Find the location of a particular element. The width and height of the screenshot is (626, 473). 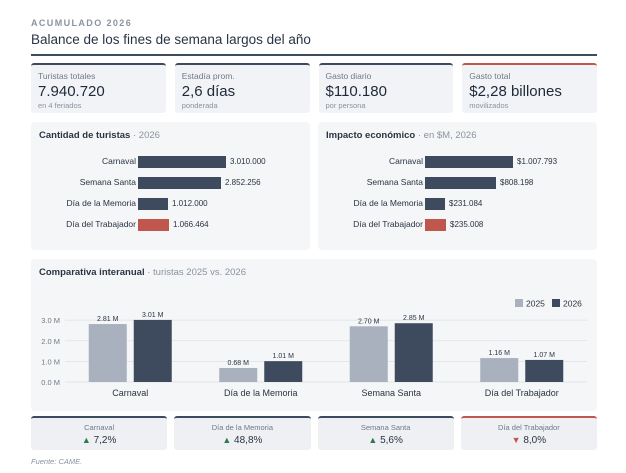

kpi-value: $2,28 billones is located at coordinates (515, 91).